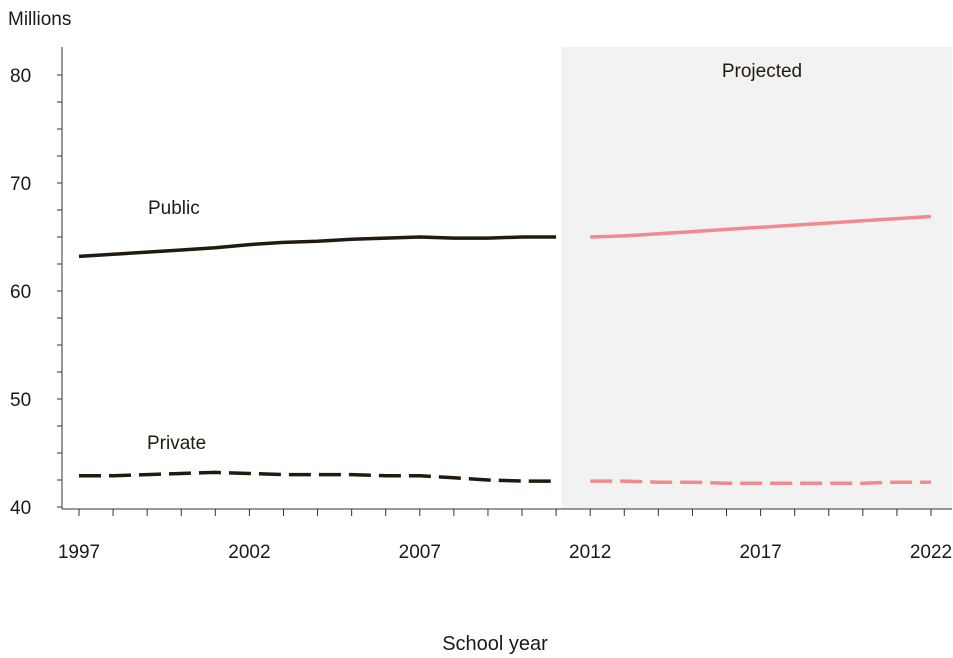 The image size is (953, 658). Describe the element at coordinates (762, 71) in the screenshot. I see `projected-label: Projected` at that location.